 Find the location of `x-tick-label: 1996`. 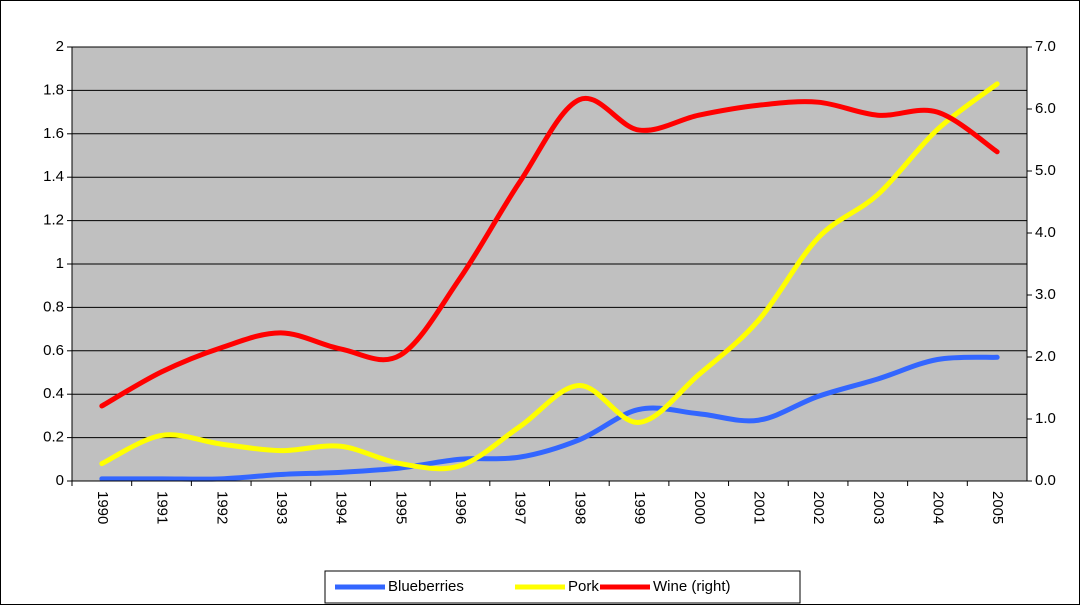

x-tick-label: 1996 is located at coordinates (460, 507).